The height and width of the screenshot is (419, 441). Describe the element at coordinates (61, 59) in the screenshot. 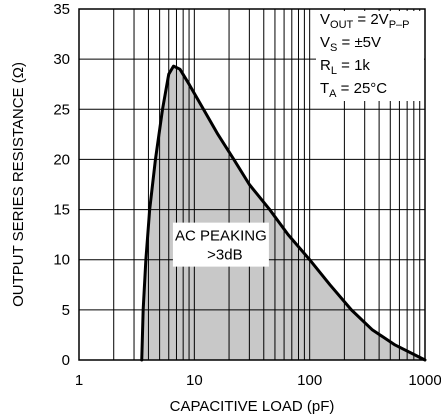

I see `y-tick-label: 30` at that location.